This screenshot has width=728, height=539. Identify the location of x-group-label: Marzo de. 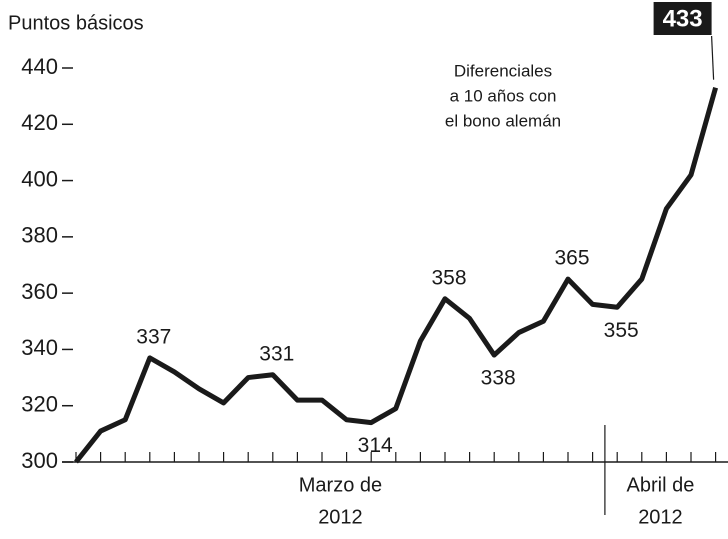
(340, 485).